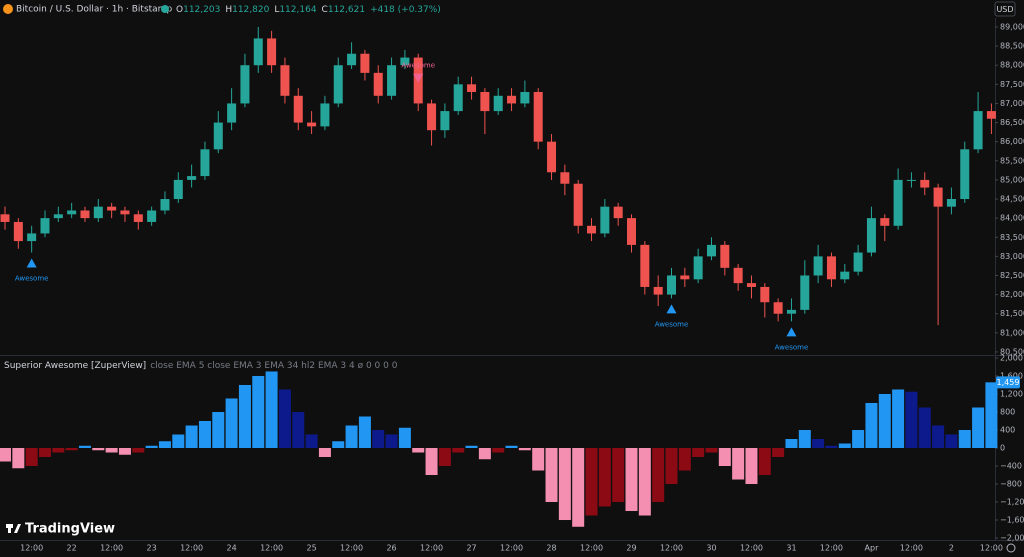  What do you see at coordinates (1008, 382) in the screenshot?
I see `last-value-badge` at bounding box center [1008, 382].